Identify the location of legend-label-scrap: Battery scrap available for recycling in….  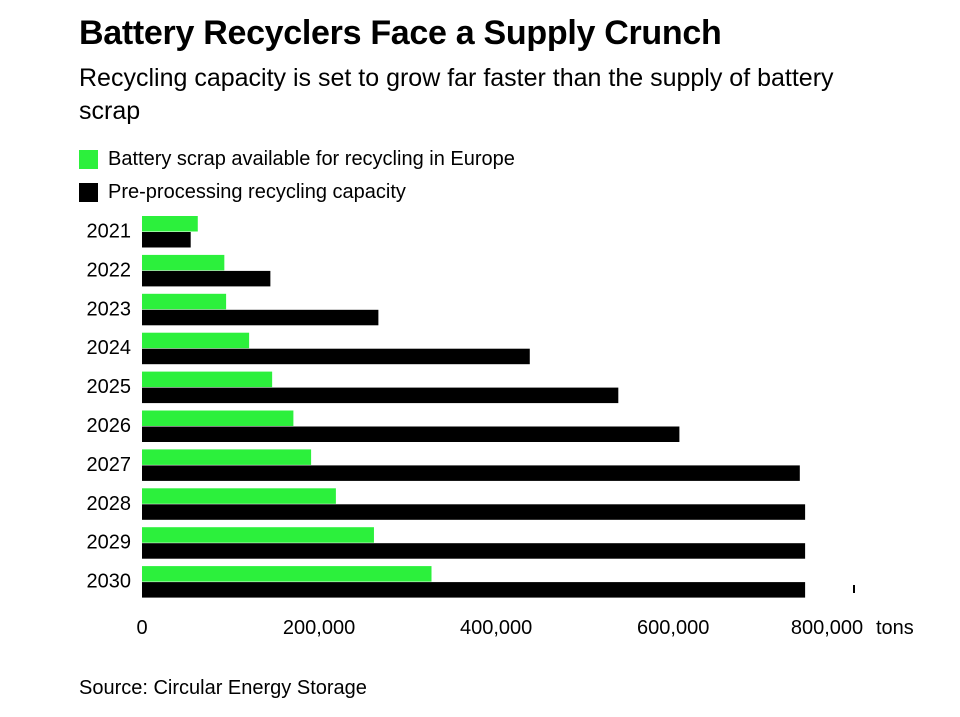
(311, 159).